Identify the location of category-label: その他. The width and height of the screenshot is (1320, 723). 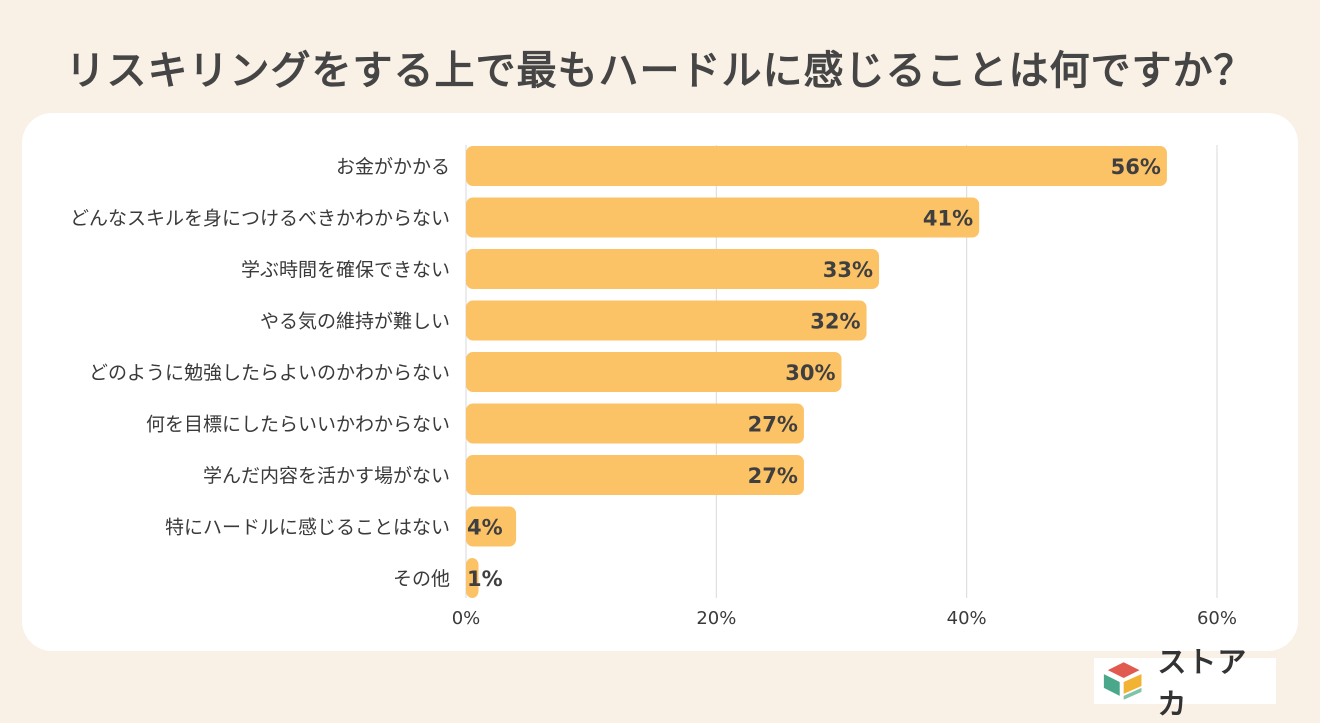
(421, 579).